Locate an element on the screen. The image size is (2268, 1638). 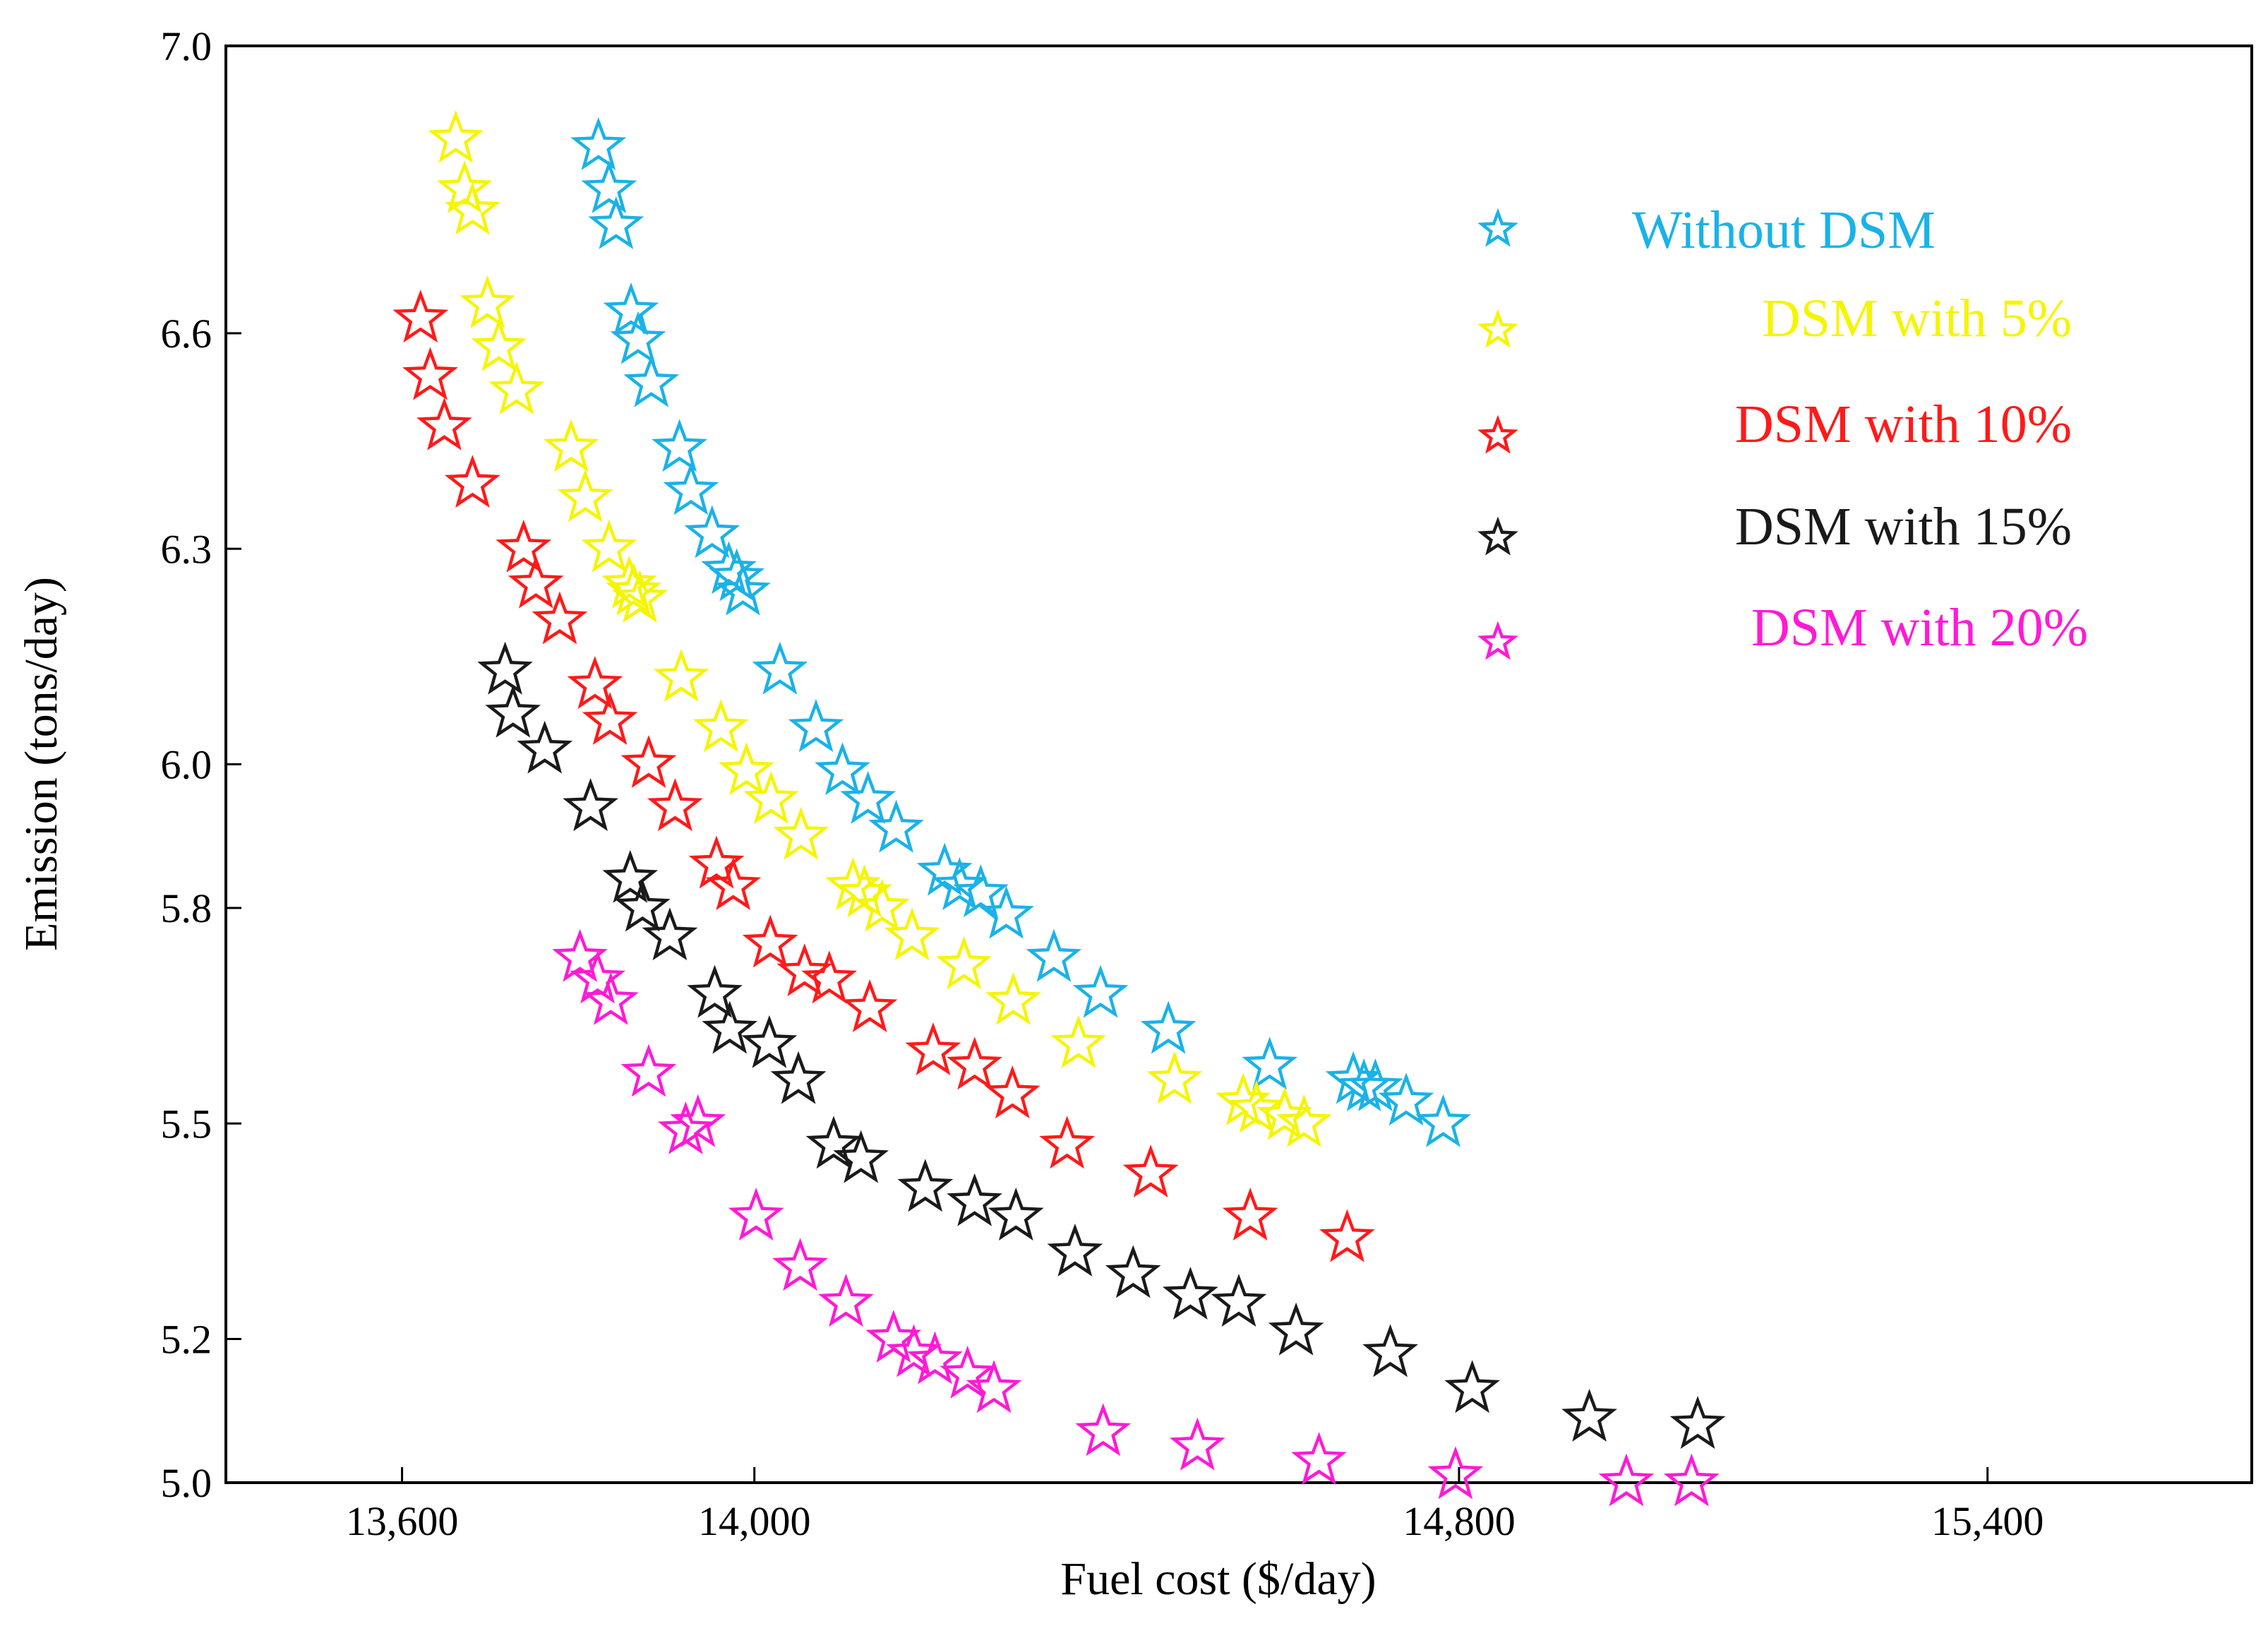
y-tick-label: 5.2 is located at coordinates (187, 1340).